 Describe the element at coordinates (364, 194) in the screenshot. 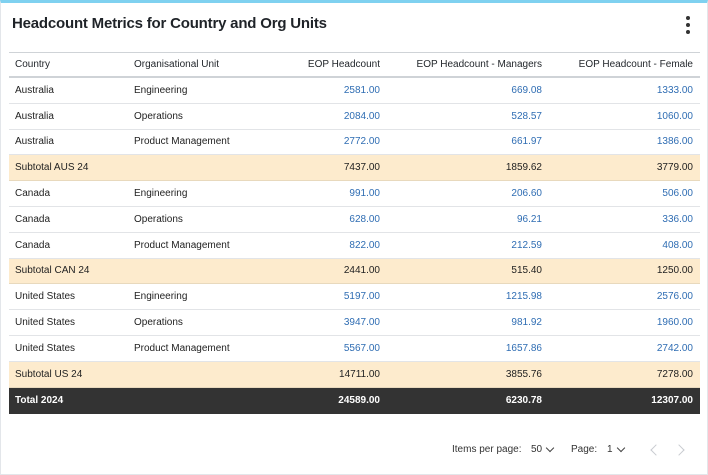

I see `cell-eop-headcount: 991.00` at that location.